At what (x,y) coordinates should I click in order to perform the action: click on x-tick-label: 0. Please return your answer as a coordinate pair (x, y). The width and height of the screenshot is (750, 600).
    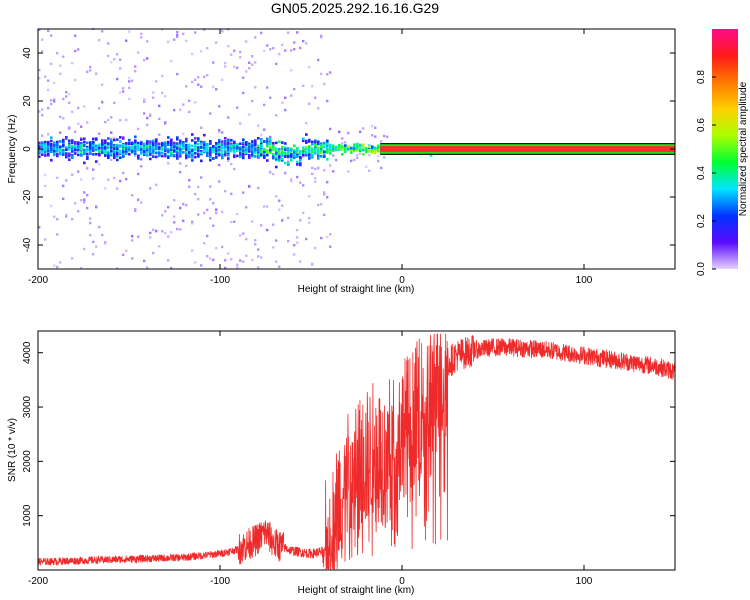
    Looking at the image, I should click on (402, 280).